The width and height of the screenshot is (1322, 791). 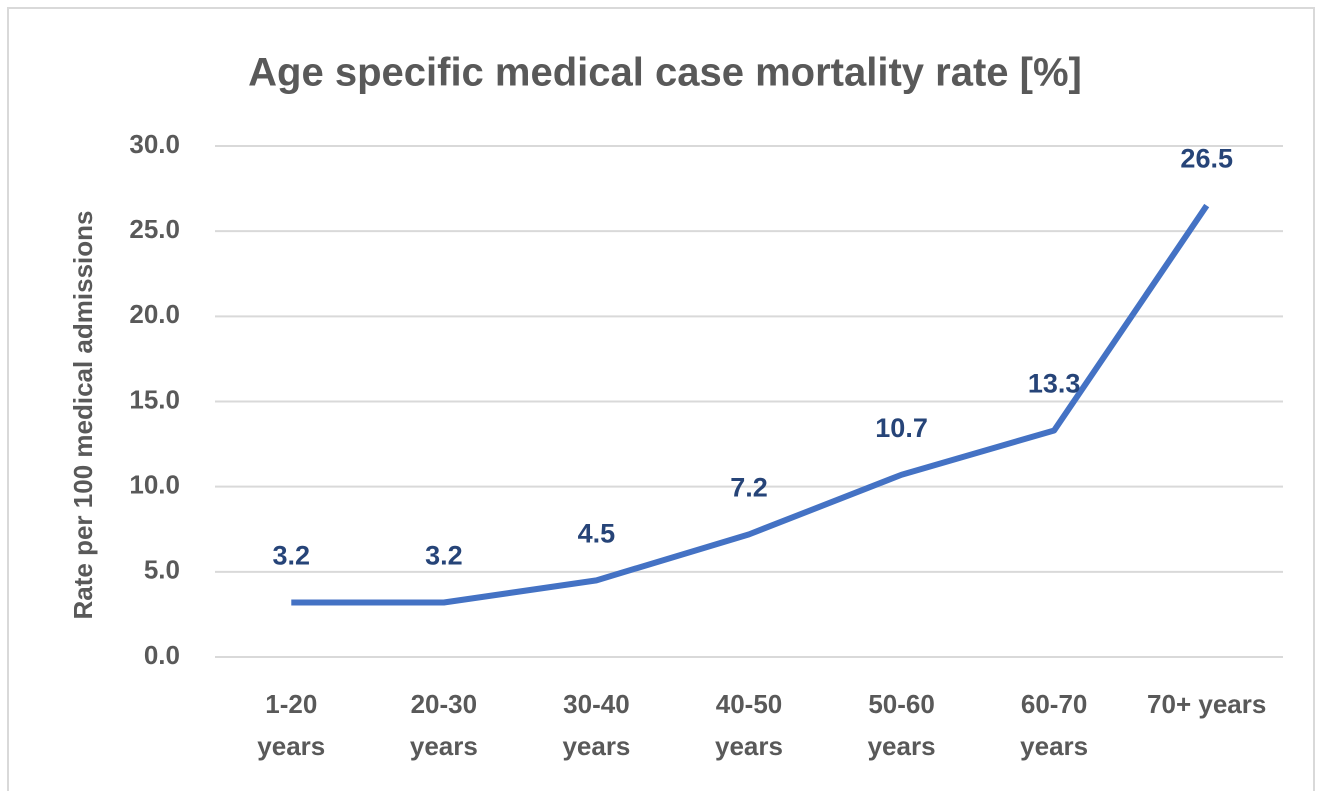 What do you see at coordinates (443, 725) in the screenshot?
I see `x-tick-label: 20-30 years` at bounding box center [443, 725].